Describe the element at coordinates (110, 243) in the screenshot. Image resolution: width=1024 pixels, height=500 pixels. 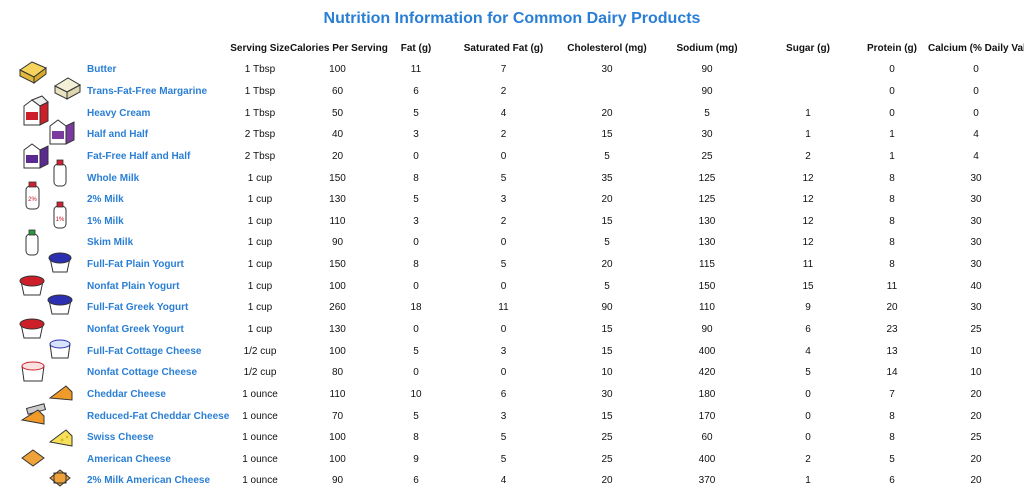
I see `product-name: Skim Milk` at that location.